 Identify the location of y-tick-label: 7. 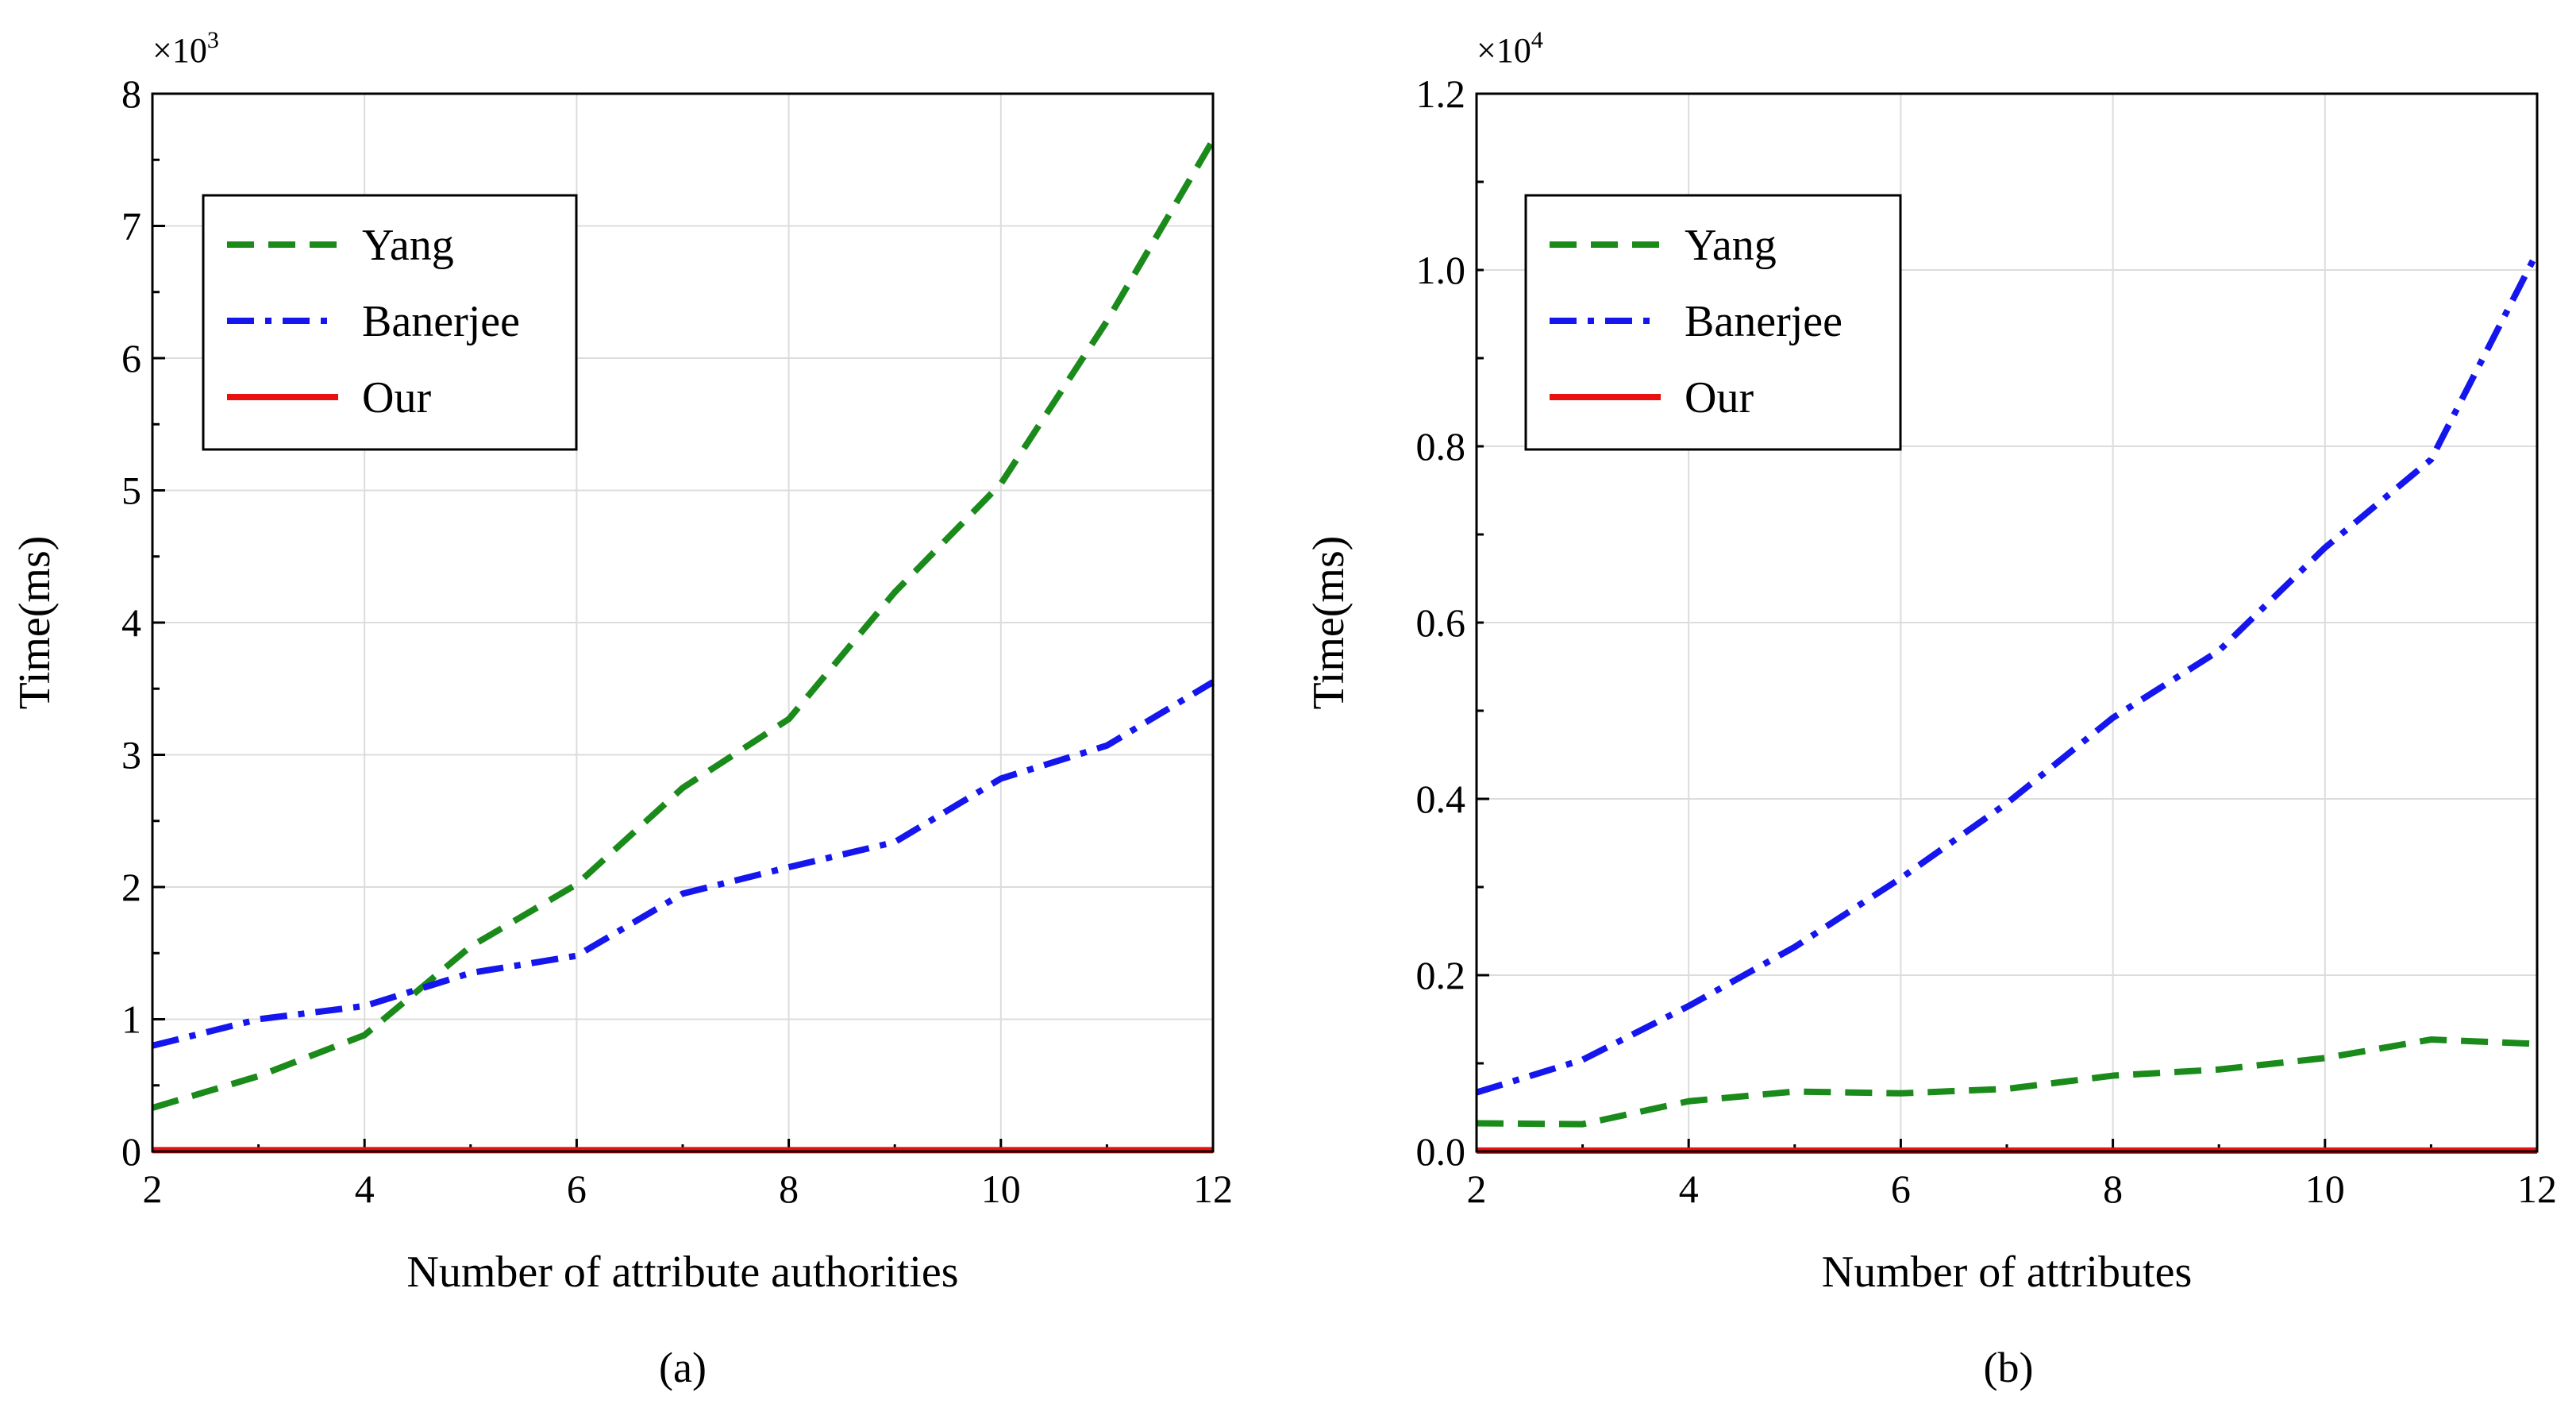
(131, 226).